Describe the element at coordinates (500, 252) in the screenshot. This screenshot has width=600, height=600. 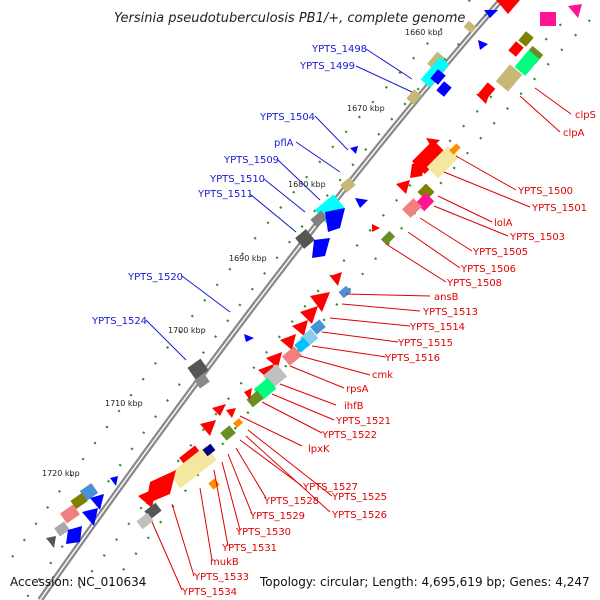
I see `gene-label: YPTS_1505` at that location.